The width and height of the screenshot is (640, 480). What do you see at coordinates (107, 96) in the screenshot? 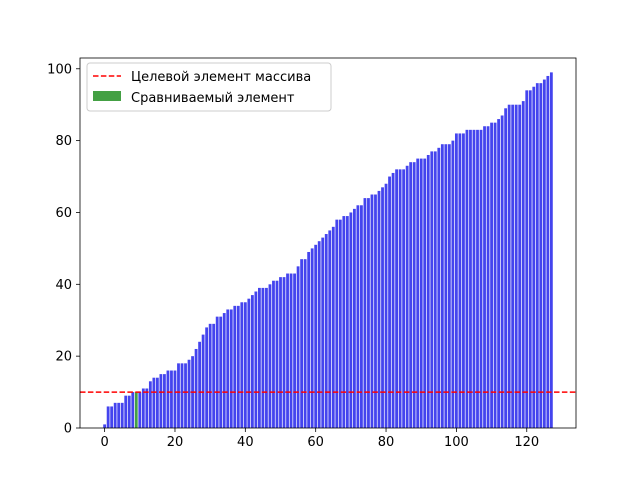
I see `legend-compared-swatch` at bounding box center [107, 96].